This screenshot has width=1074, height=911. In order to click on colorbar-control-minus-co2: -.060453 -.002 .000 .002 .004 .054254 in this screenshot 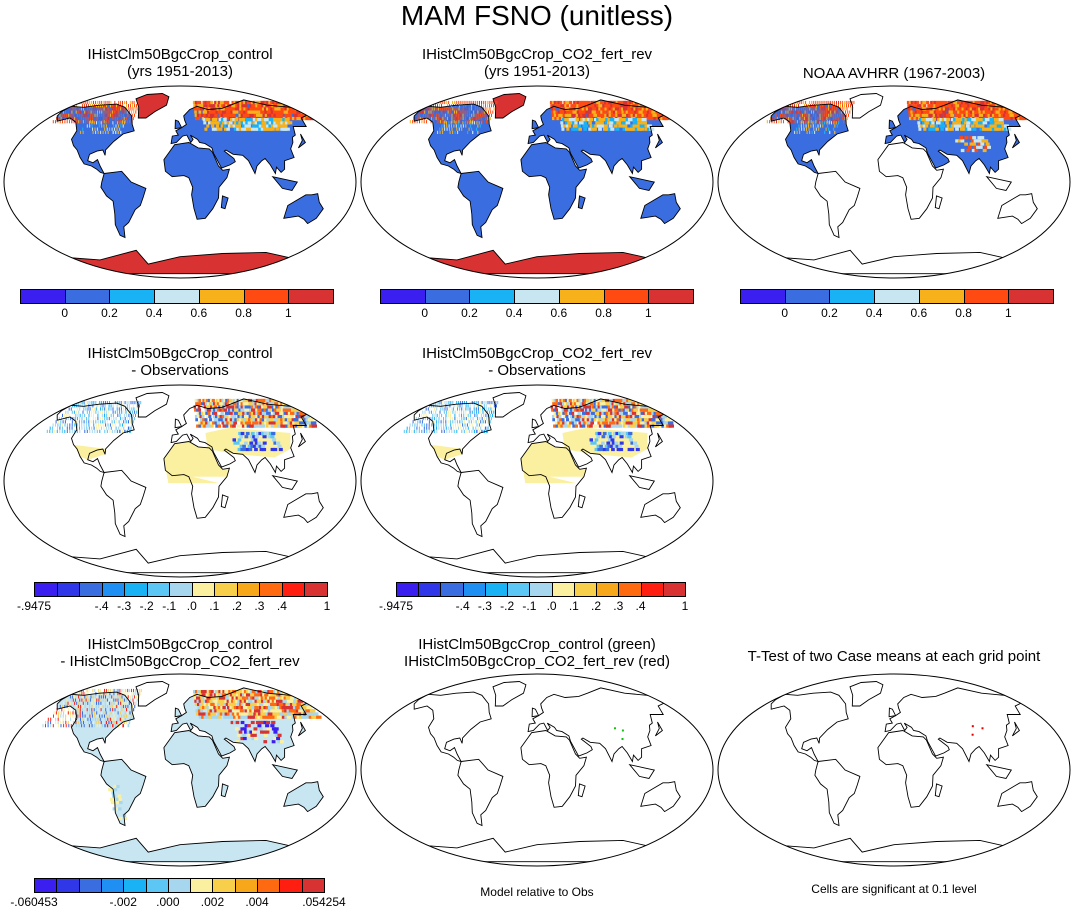, I will do `click(178, 894)`.